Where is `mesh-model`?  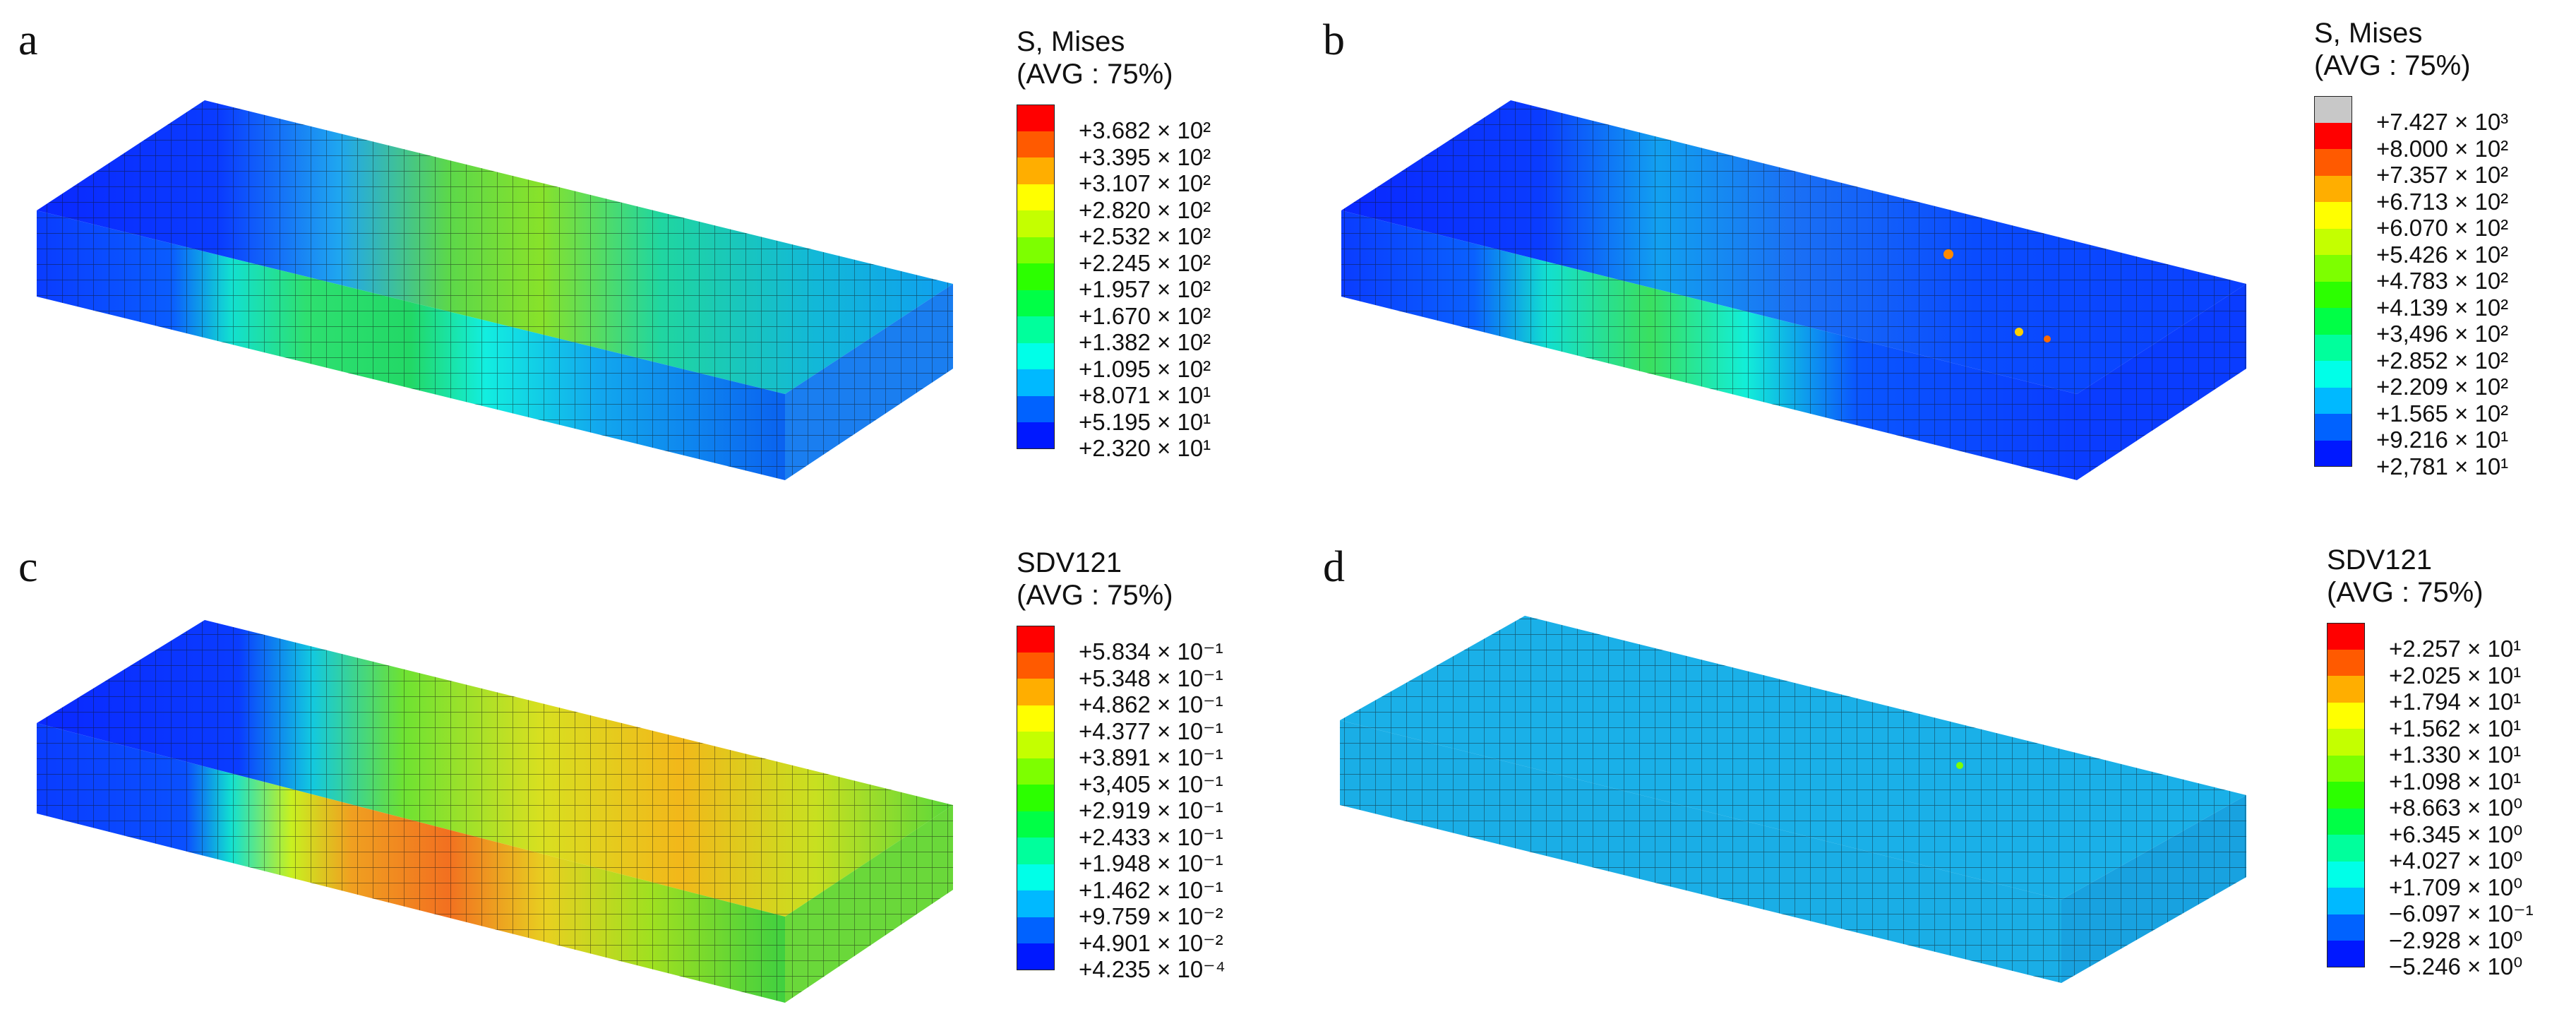 mesh-model is located at coordinates (495, 290).